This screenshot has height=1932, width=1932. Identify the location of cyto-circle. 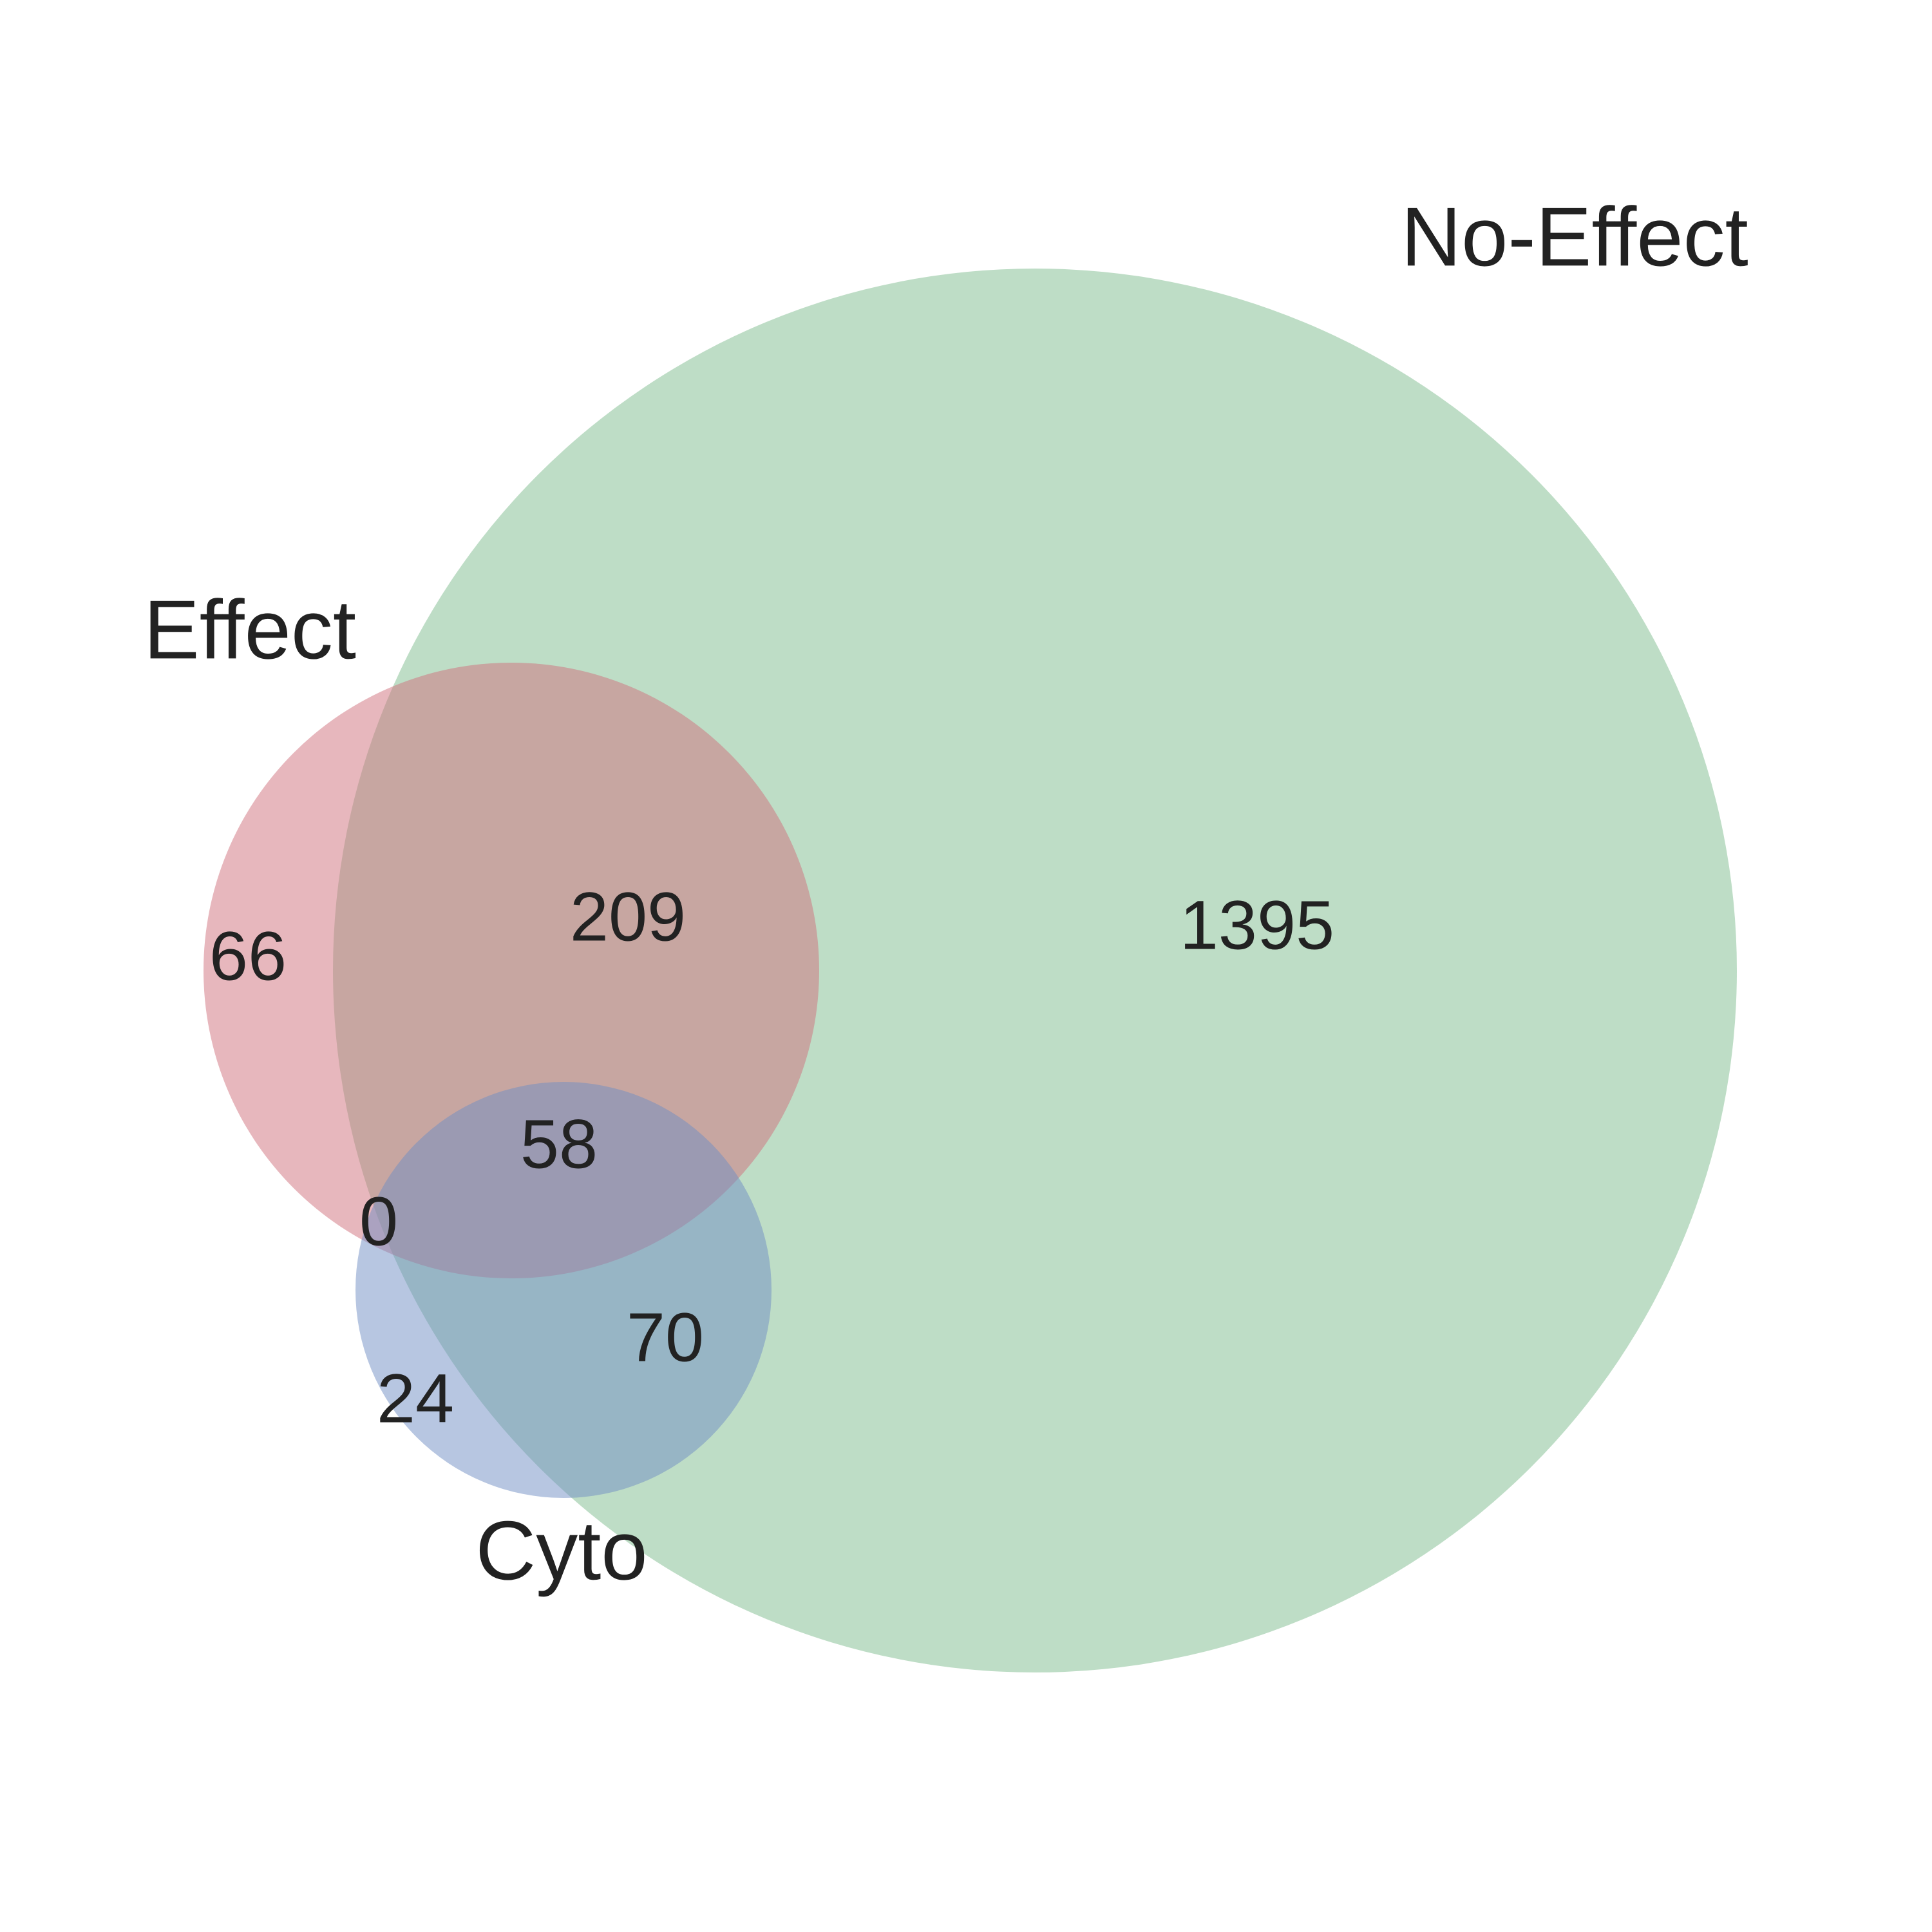
(563, 1290).